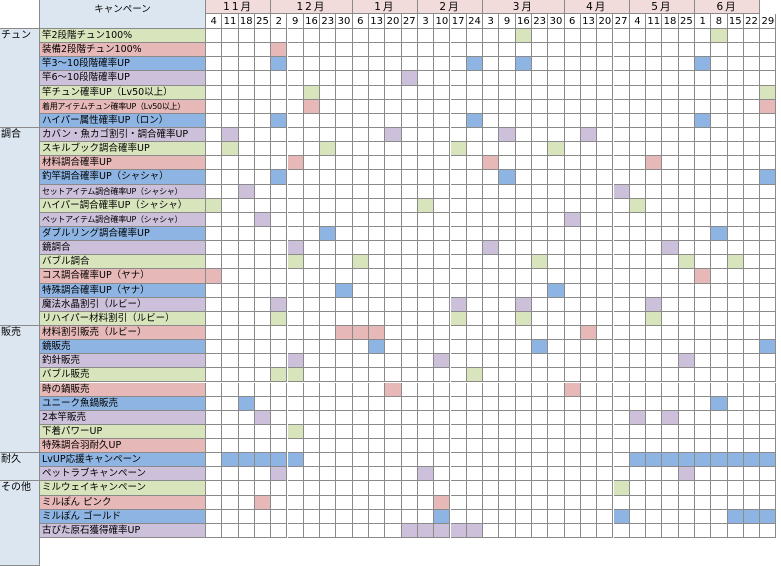 Image resolution: width=781 pixels, height=566 pixels. I want to click on day-header: 13, so click(589, 21).